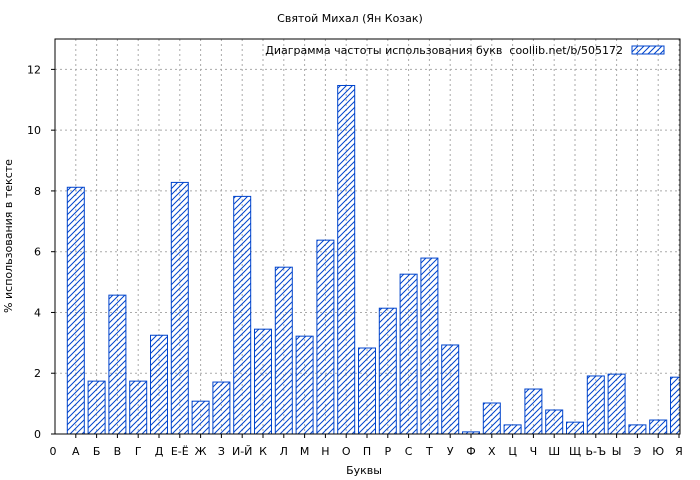 This screenshot has width=700, height=480. Describe the element at coordinates (533, 411) in the screenshot. I see `bar-Ч` at that location.